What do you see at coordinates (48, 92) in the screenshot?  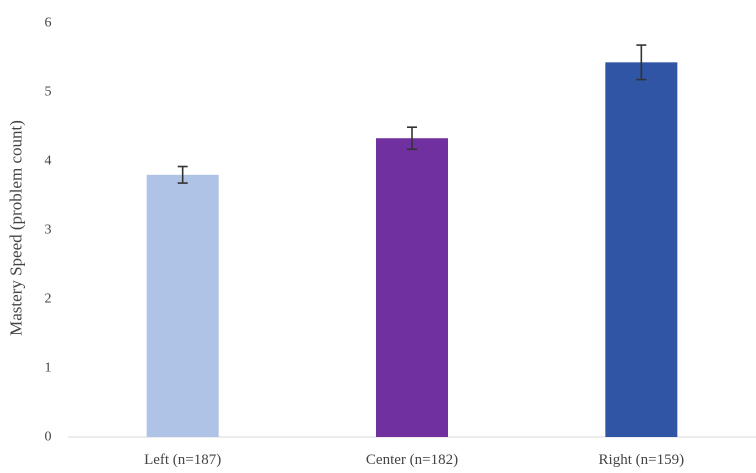 I see `y-tick-label: 5` at bounding box center [48, 92].